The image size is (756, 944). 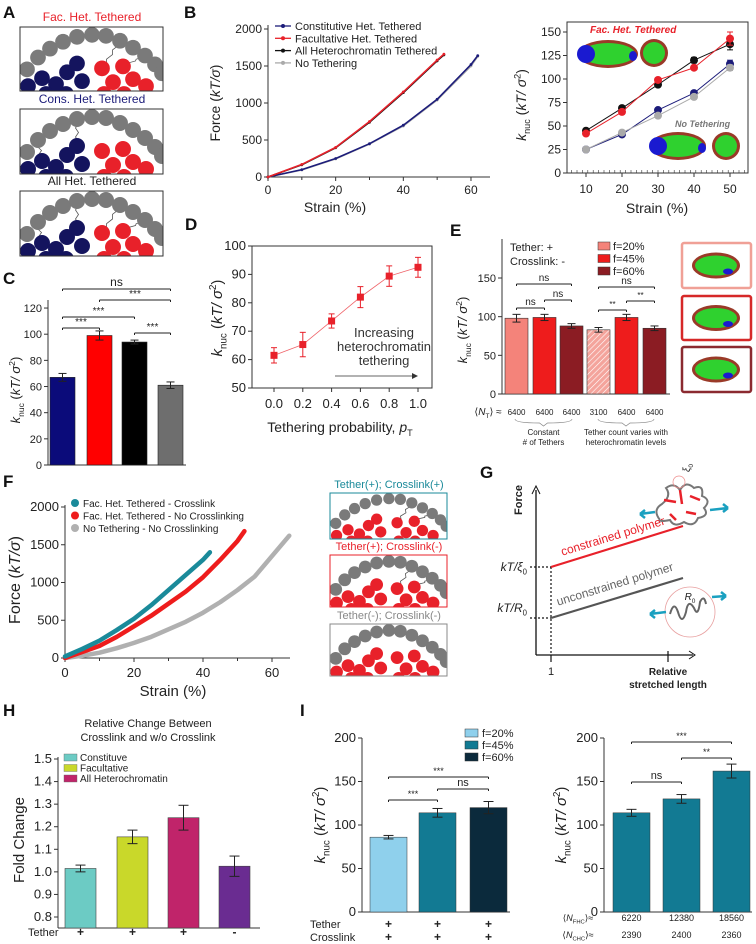 I want to click on text-part: kT/ σ, so click(x=320, y=813).